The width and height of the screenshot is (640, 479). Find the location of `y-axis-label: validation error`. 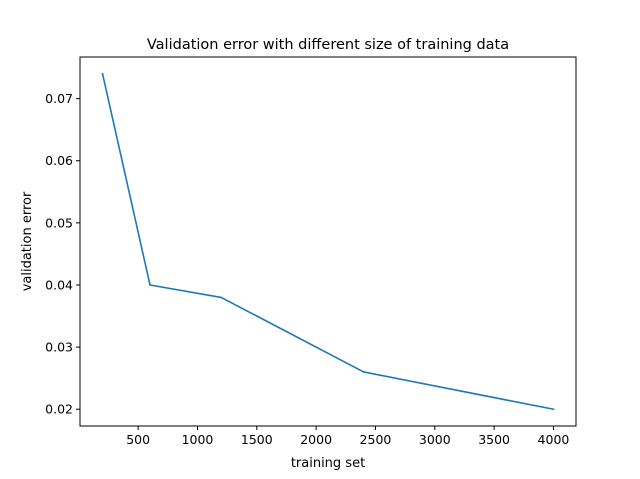

y-axis-label: validation error is located at coordinates (27, 241).